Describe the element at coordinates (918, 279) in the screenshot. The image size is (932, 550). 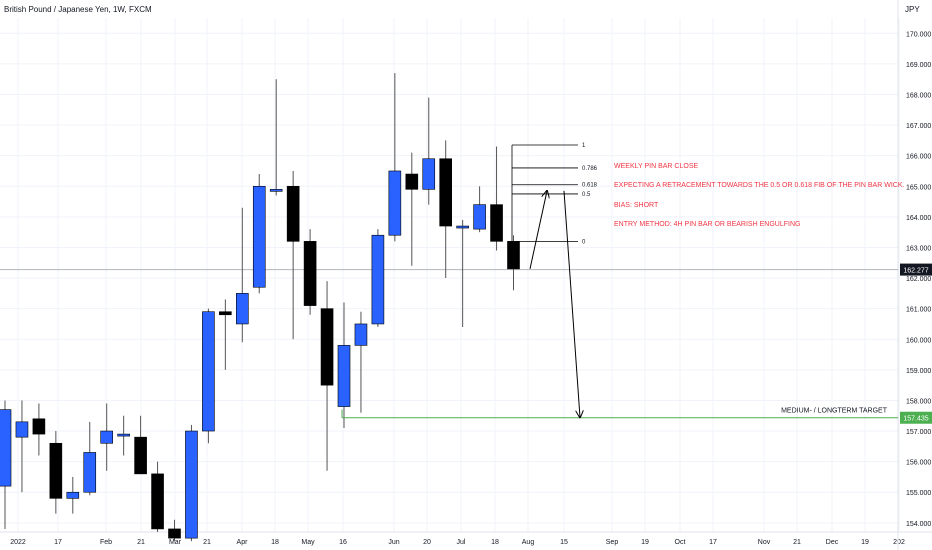
I see `y-tick-label: 162.000` at that location.